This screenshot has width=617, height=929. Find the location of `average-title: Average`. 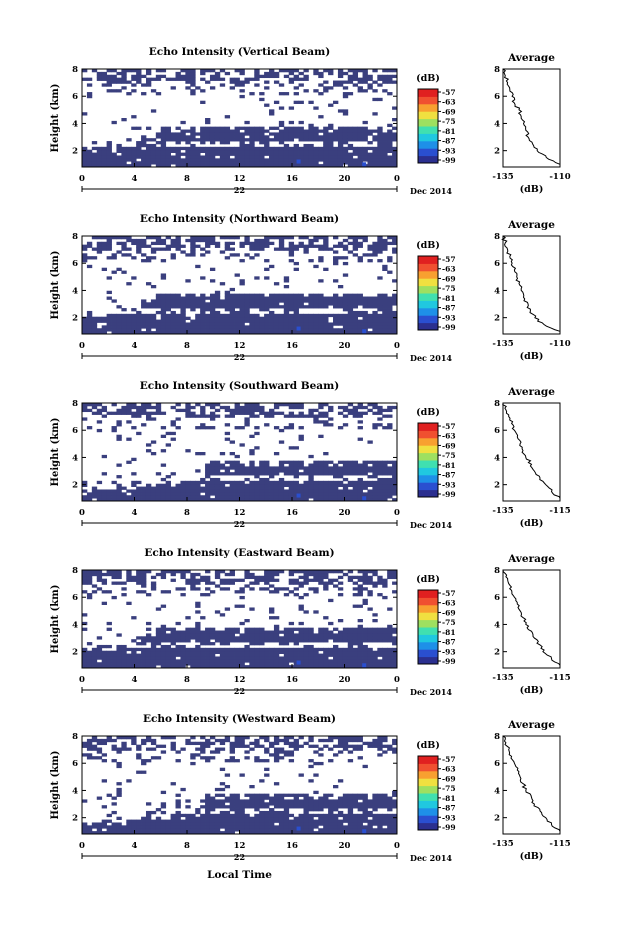

average-title: Average is located at coordinates (531, 559).